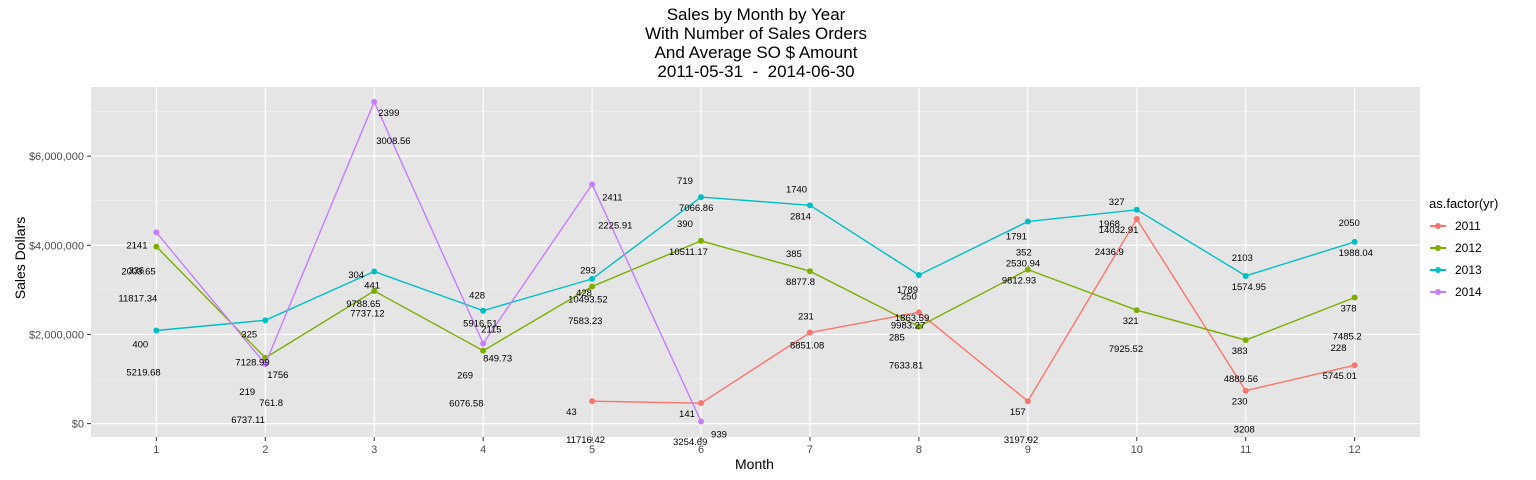 This screenshot has width=1536, height=480. I want to click on data-label-count-2011: 327, so click(1117, 202).